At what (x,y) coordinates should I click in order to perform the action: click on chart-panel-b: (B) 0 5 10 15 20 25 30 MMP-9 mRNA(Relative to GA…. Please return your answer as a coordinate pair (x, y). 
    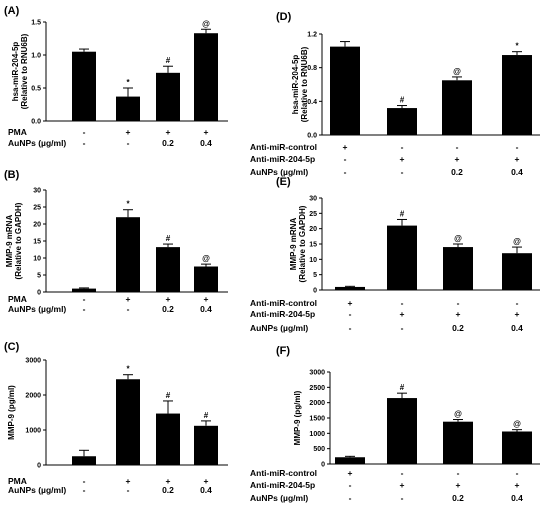
    Looking at the image, I should click on (116, 241).